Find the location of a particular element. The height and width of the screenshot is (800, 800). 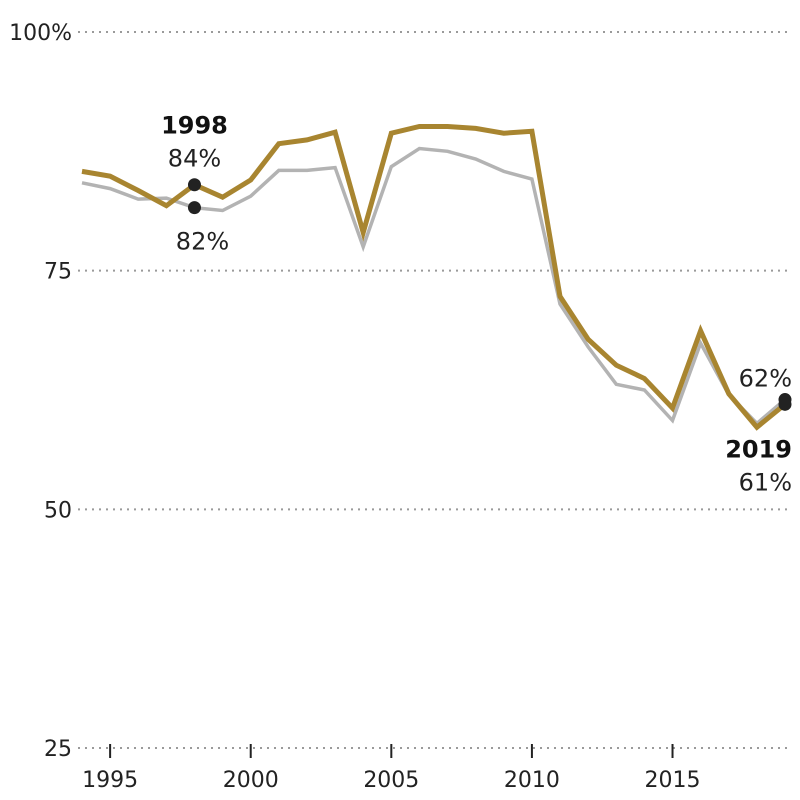

annotation-1998-gray-value: 82% is located at coordinates (202, 242).